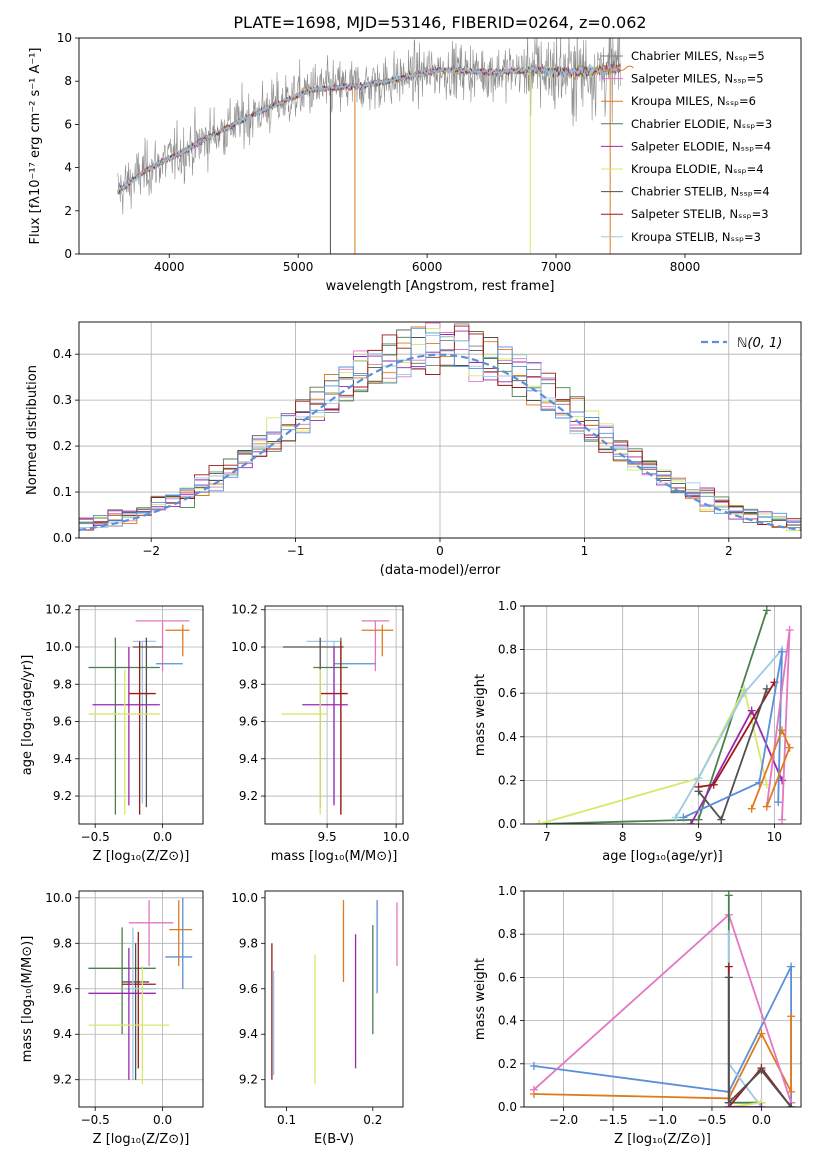 This screenshot has height=1170, width=819. I want to click on x-tick-label: 0.1, so click(286, 1120).